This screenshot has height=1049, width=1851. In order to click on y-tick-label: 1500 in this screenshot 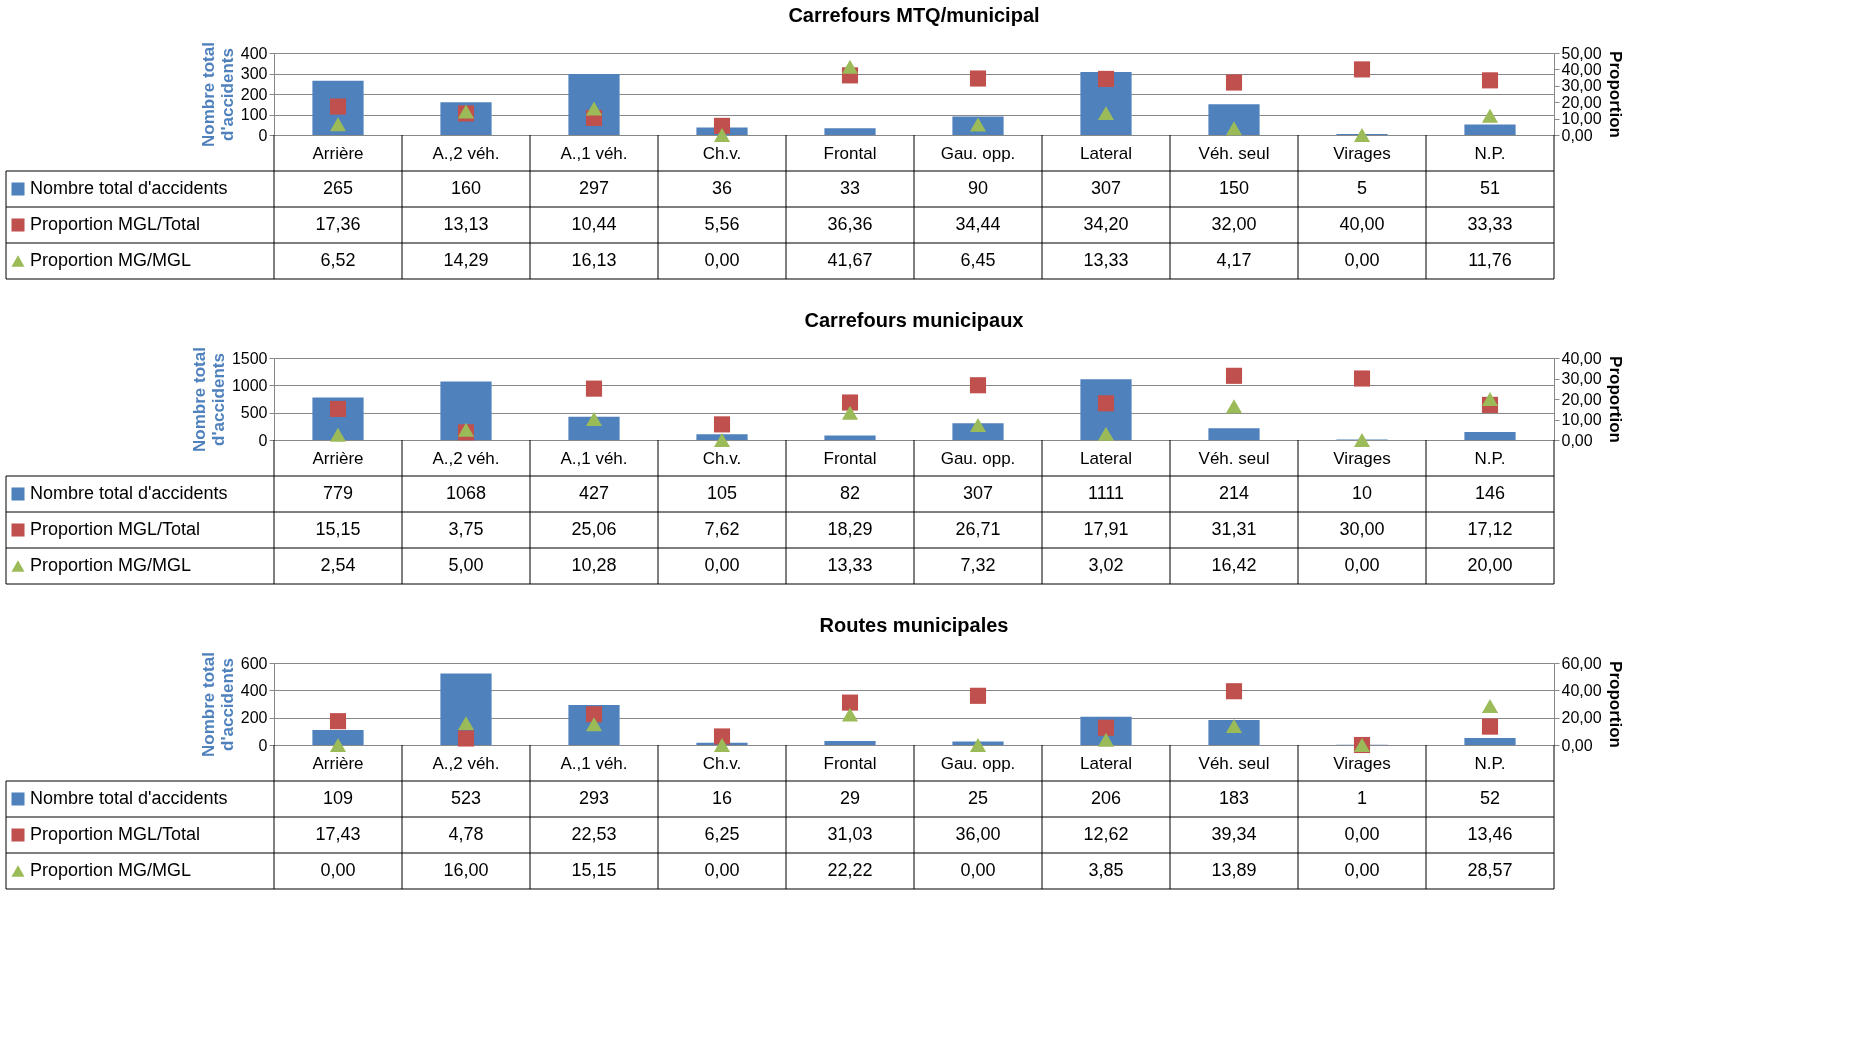, I will do `click(249, 358)`.